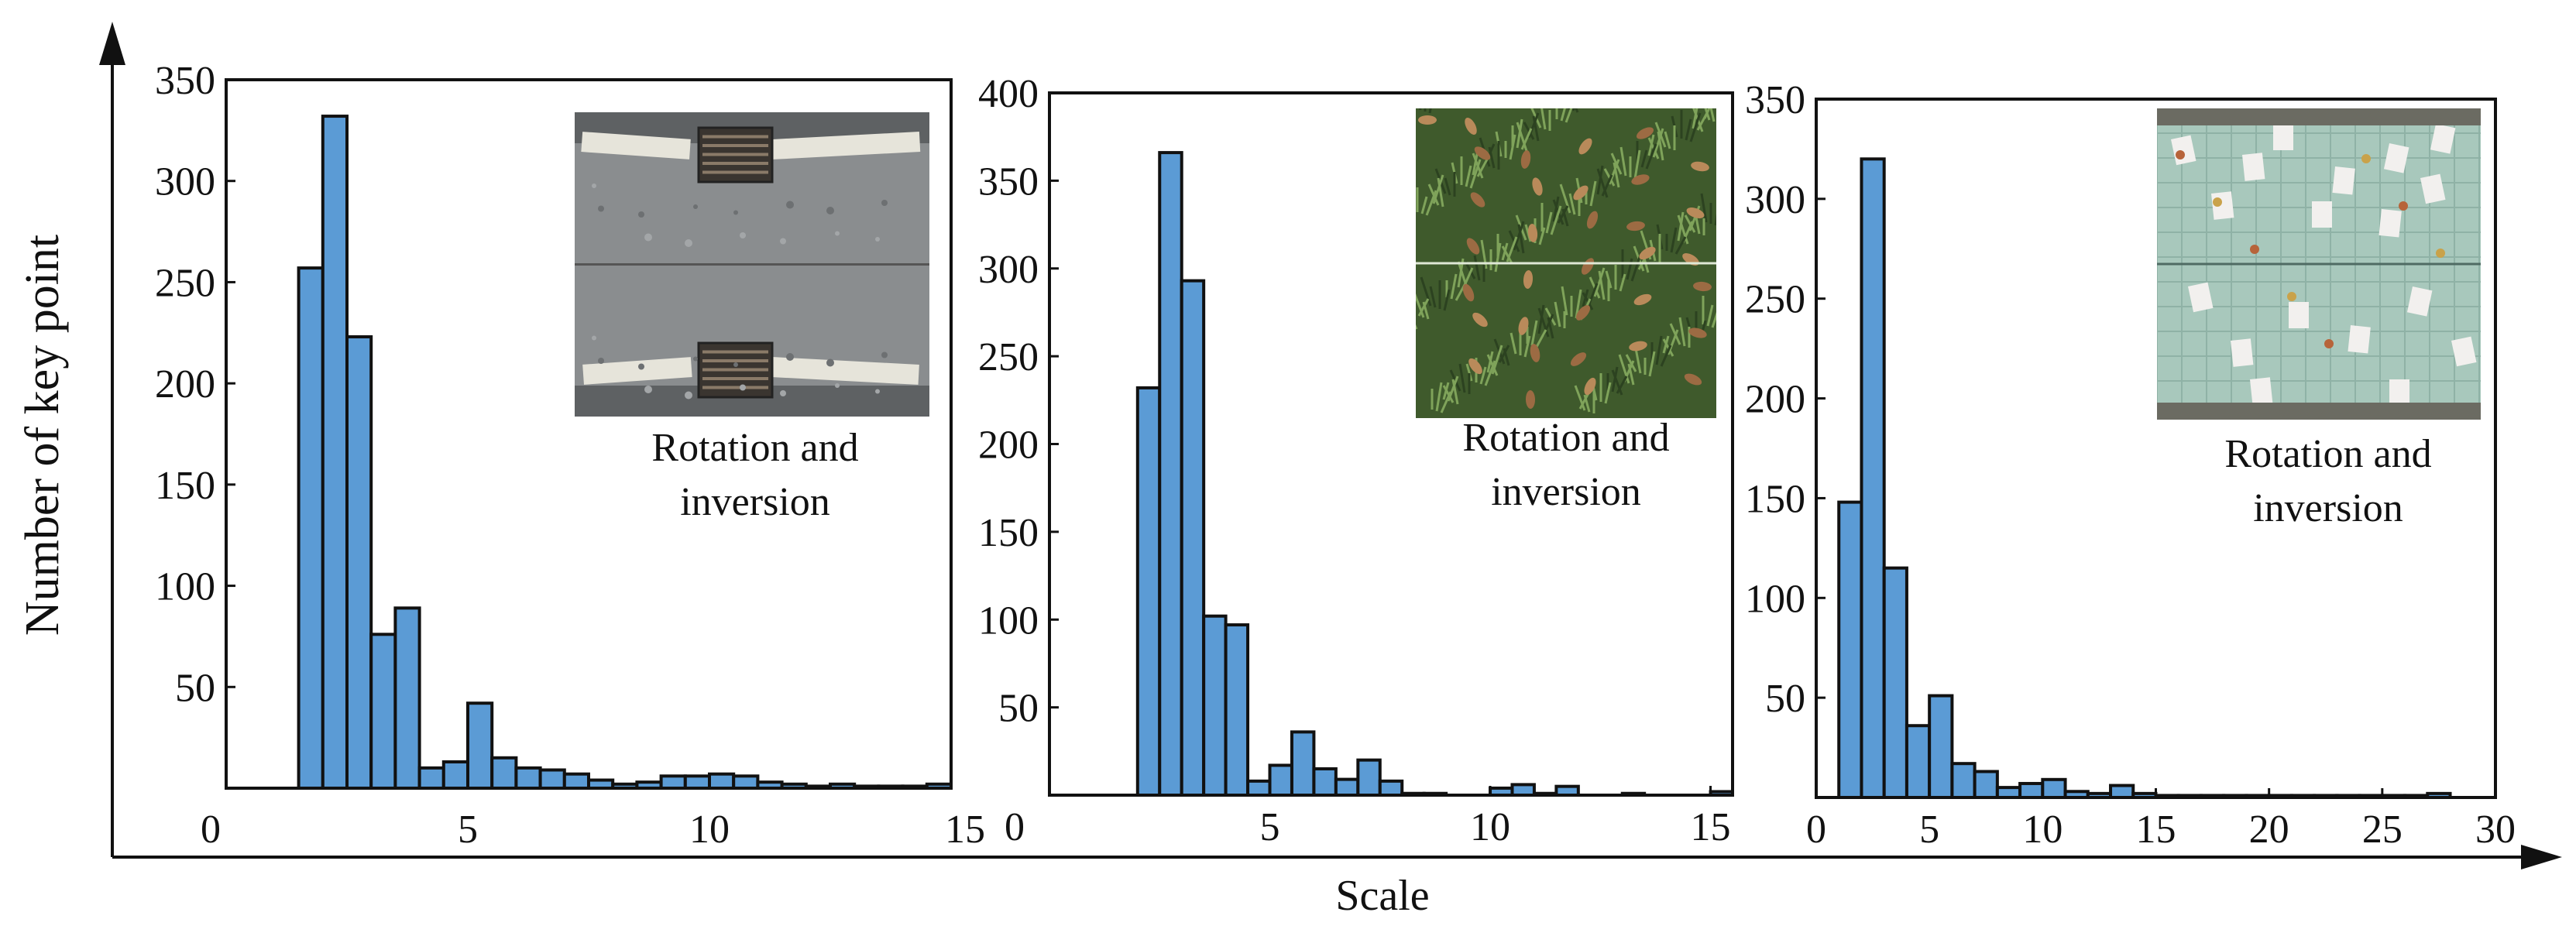 The height and width of the screenshot is (926, 2576). Describe the element at coordinates (2382, 830) in the screenshot. I see `x-tick-label: 25` at that location.